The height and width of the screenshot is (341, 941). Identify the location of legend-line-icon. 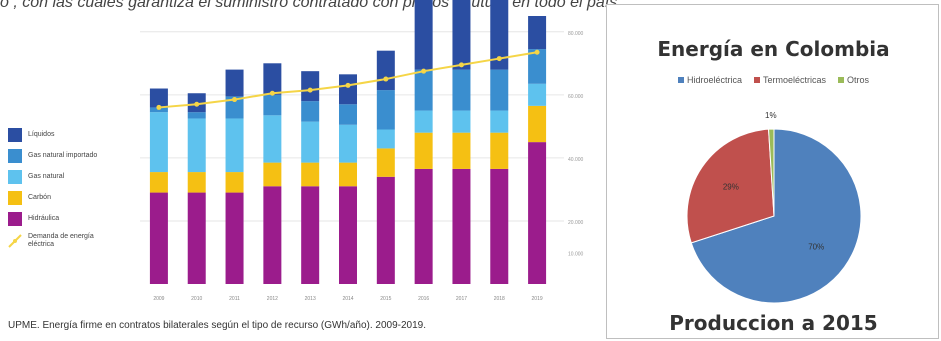
(15, 241).